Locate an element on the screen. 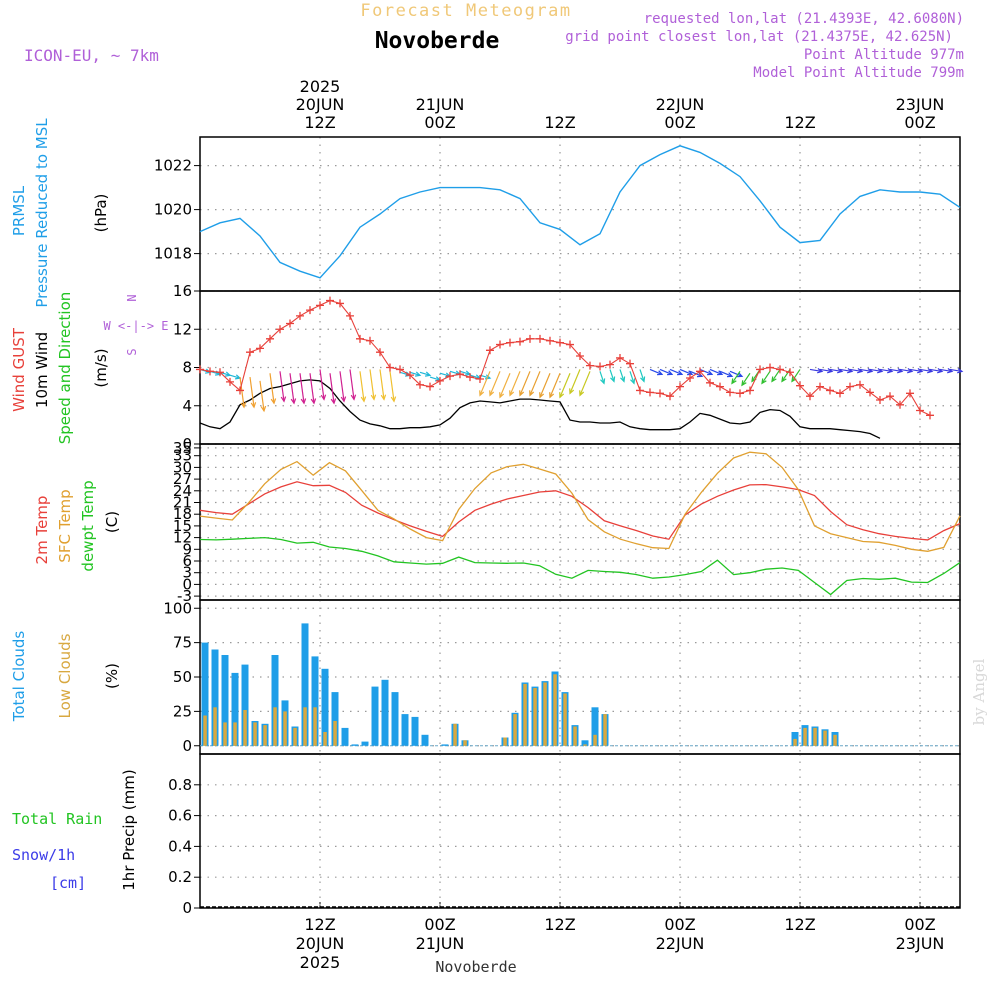 This screenshot has width=1000, height=1000. top-time-label: 22JUN is located at coordinates (680, 104).